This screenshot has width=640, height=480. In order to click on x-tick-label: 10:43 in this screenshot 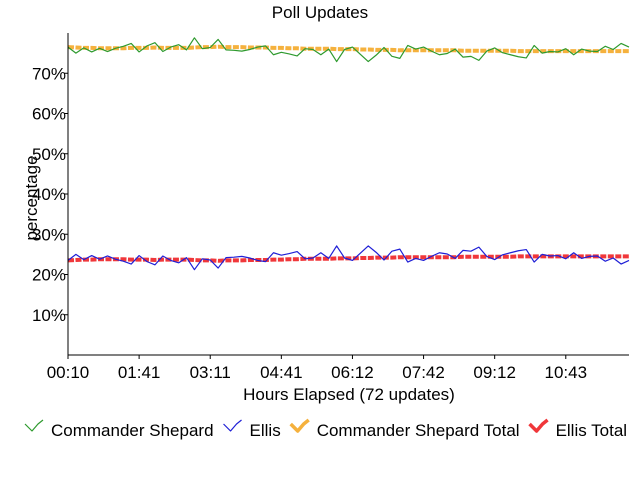, I will do `click(566, 372)`.